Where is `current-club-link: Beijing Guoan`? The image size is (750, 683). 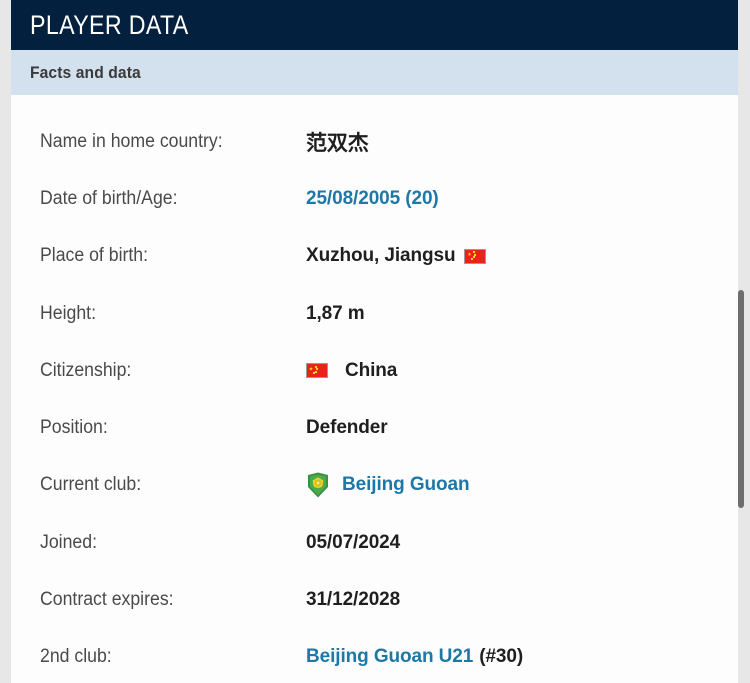 current-club-link: Beijing Guoan is located at coordinates (406, 485).